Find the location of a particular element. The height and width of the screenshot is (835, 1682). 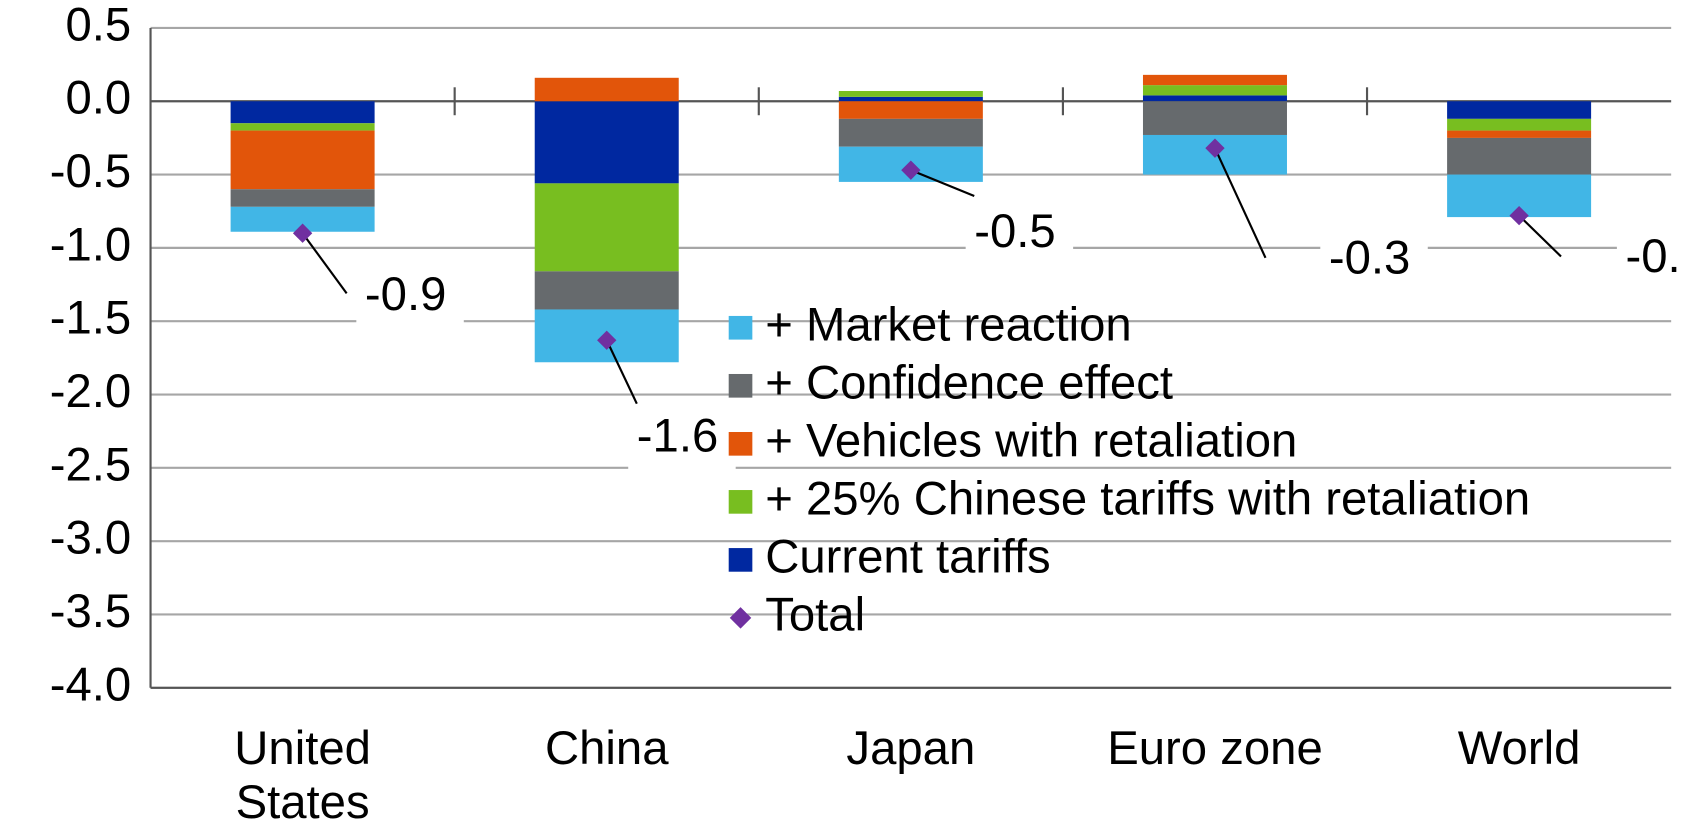

x-tick-label: China is located at coordinates (606, 748).